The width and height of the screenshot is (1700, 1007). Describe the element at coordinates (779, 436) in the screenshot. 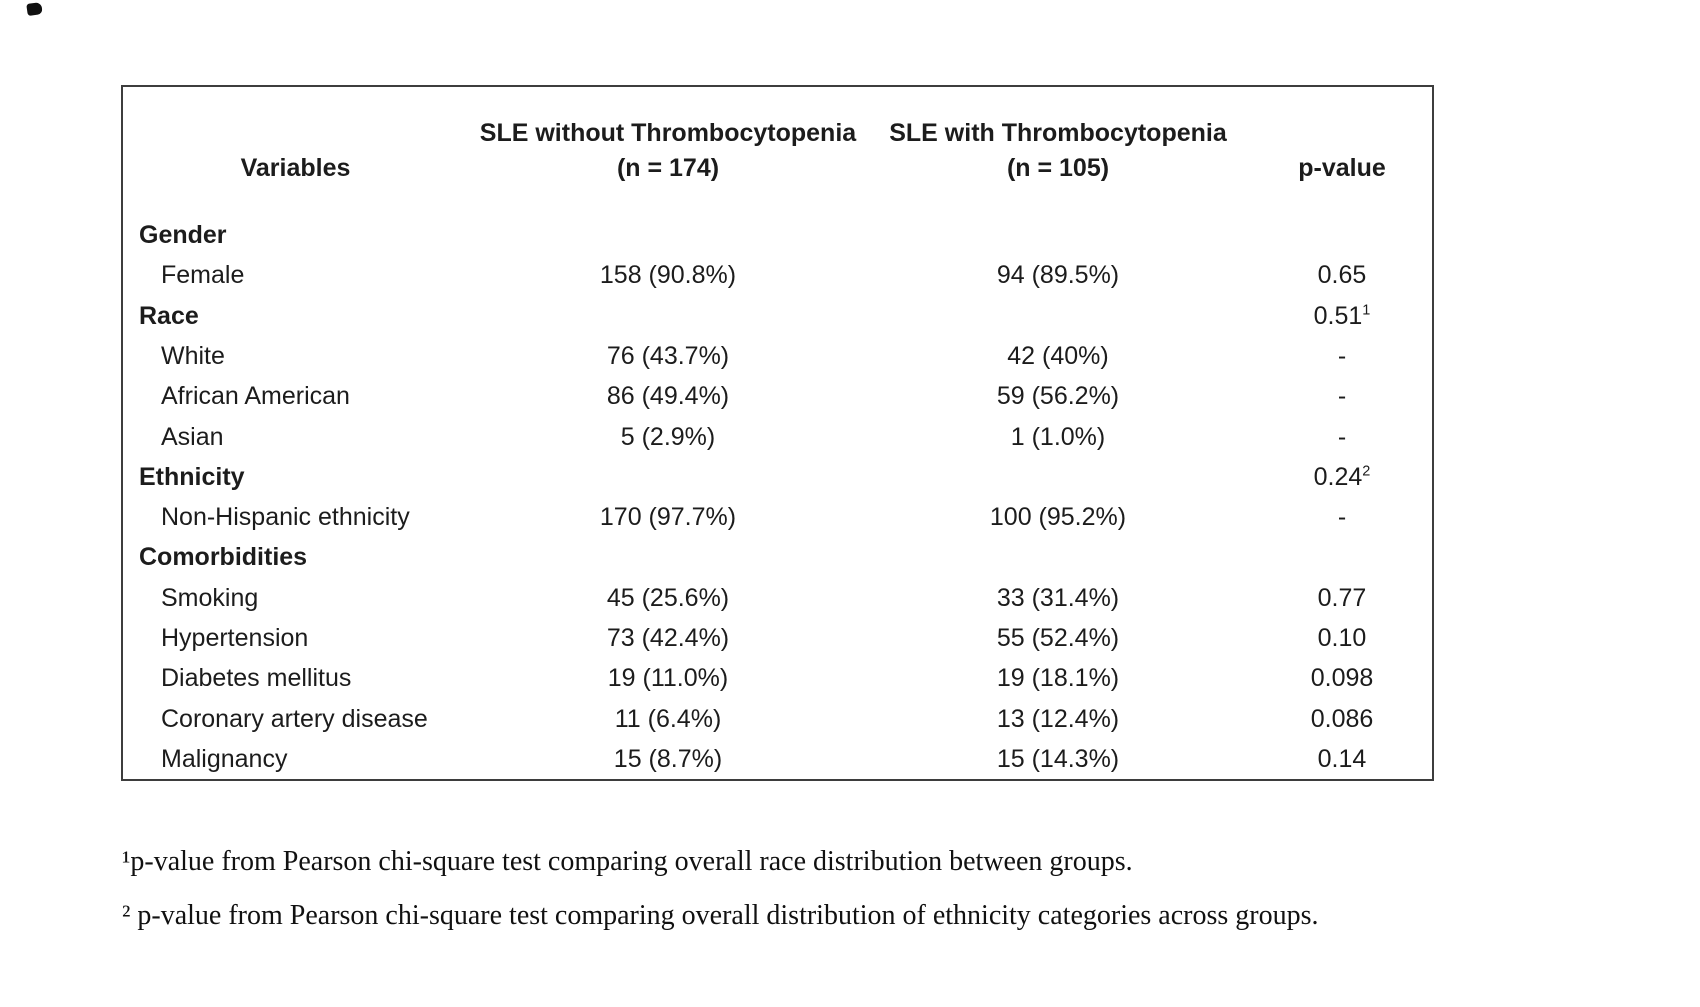

I see `table-row-asian: Asian 5 (2.9%) 1 (1.0%) -` at that location.